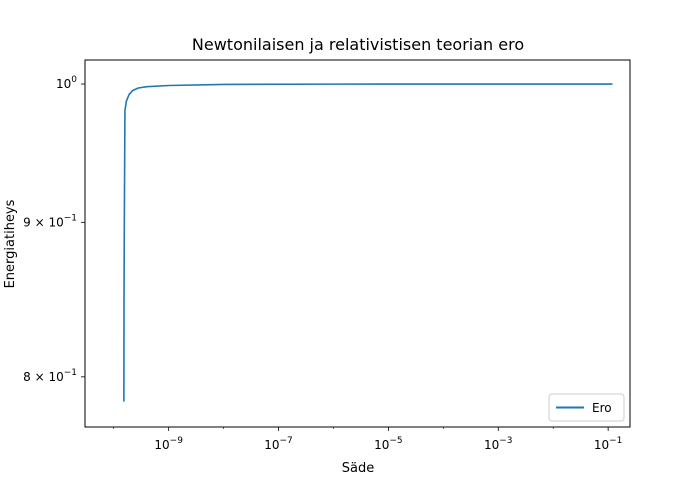  Describe the element at coordinates (168, 444) in the screenshot. I see `x-tick-label-0: 10⁻⁹` at that location.